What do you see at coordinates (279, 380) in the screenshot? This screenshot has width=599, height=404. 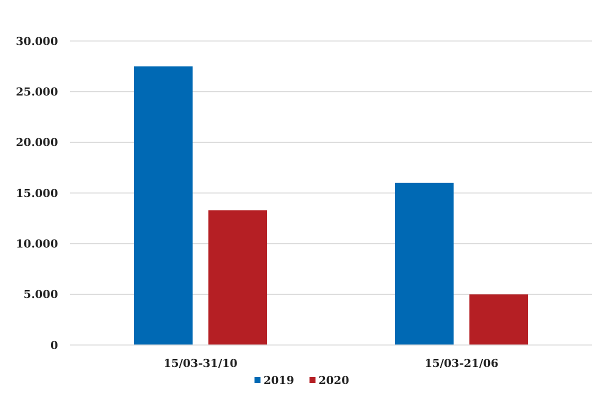 I see `legend-label: 2019` at bounding box center [279, 380].